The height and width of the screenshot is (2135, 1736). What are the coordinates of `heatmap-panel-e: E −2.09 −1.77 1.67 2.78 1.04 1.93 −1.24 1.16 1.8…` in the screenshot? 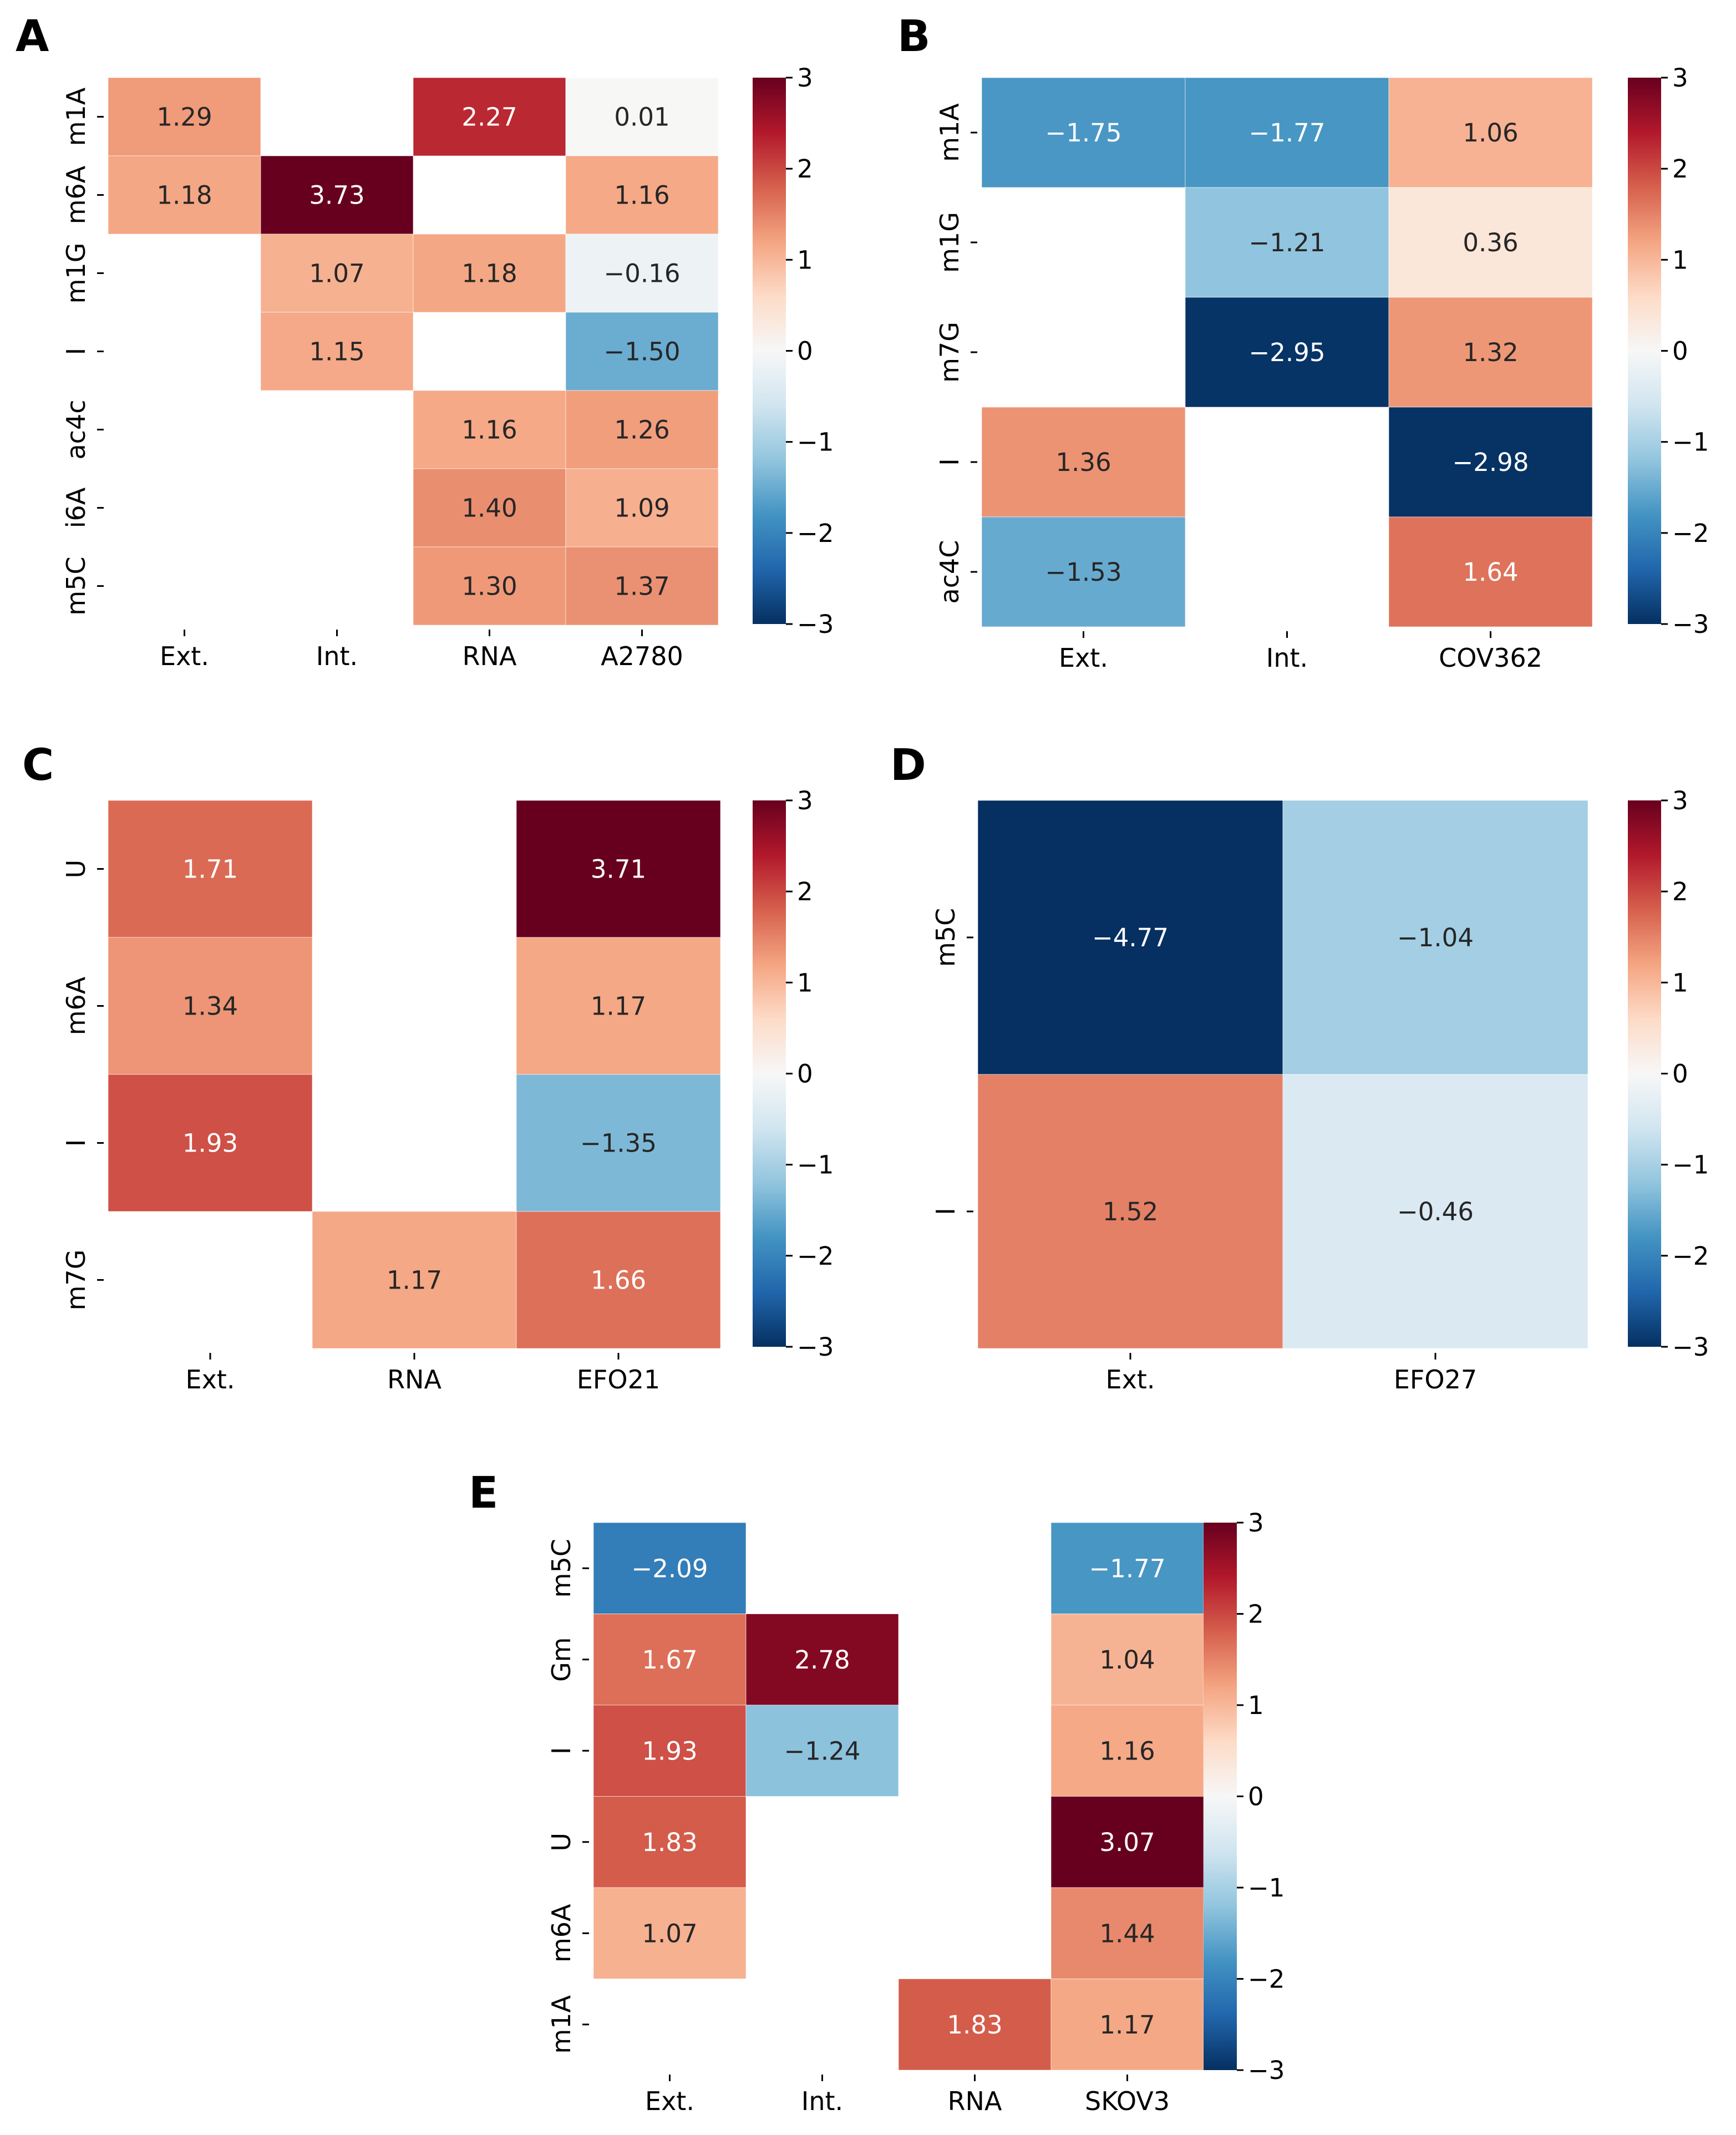 It's located at (877, 1792).